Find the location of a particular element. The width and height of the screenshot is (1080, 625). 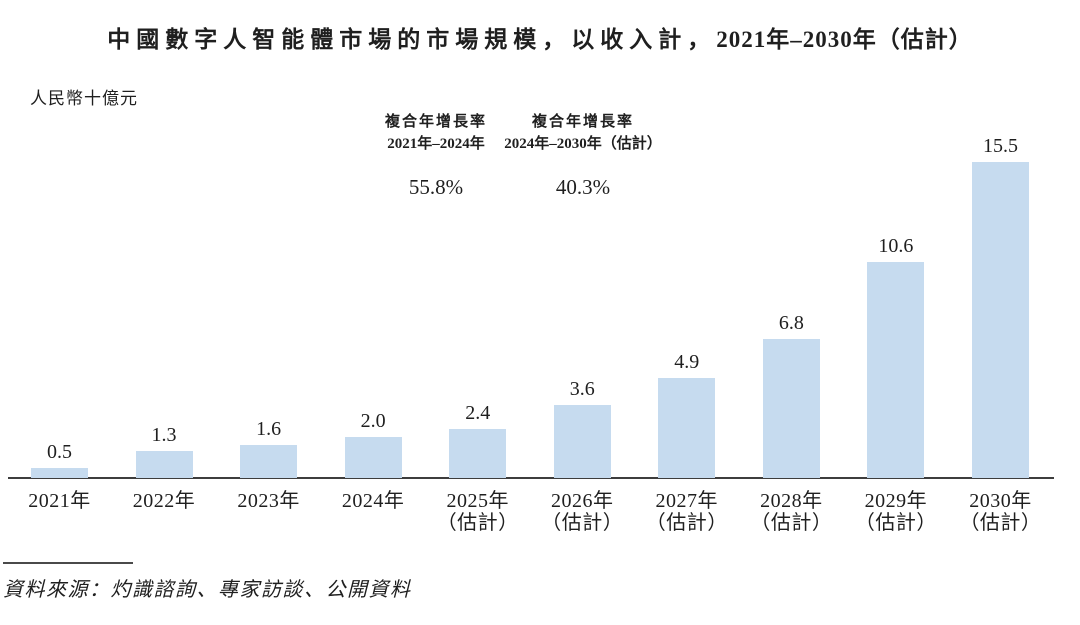

bar-value-label: 4.9 is located at coordinates (687, 362).